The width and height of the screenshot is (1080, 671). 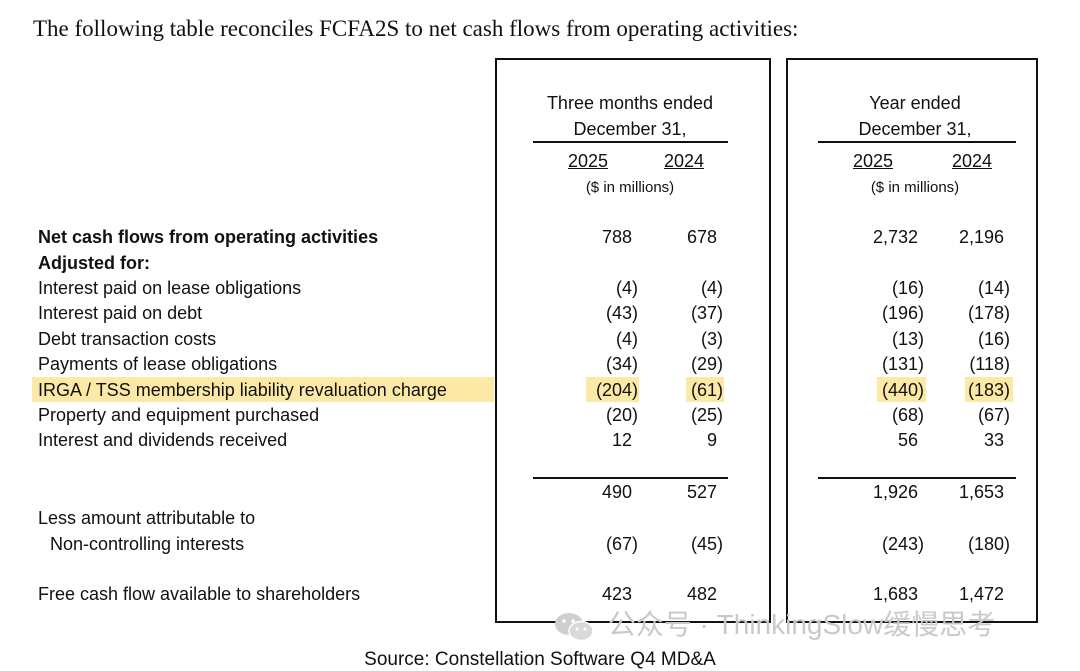 I want to click on q-units: ($ in millions), so click(x=630, y=187).